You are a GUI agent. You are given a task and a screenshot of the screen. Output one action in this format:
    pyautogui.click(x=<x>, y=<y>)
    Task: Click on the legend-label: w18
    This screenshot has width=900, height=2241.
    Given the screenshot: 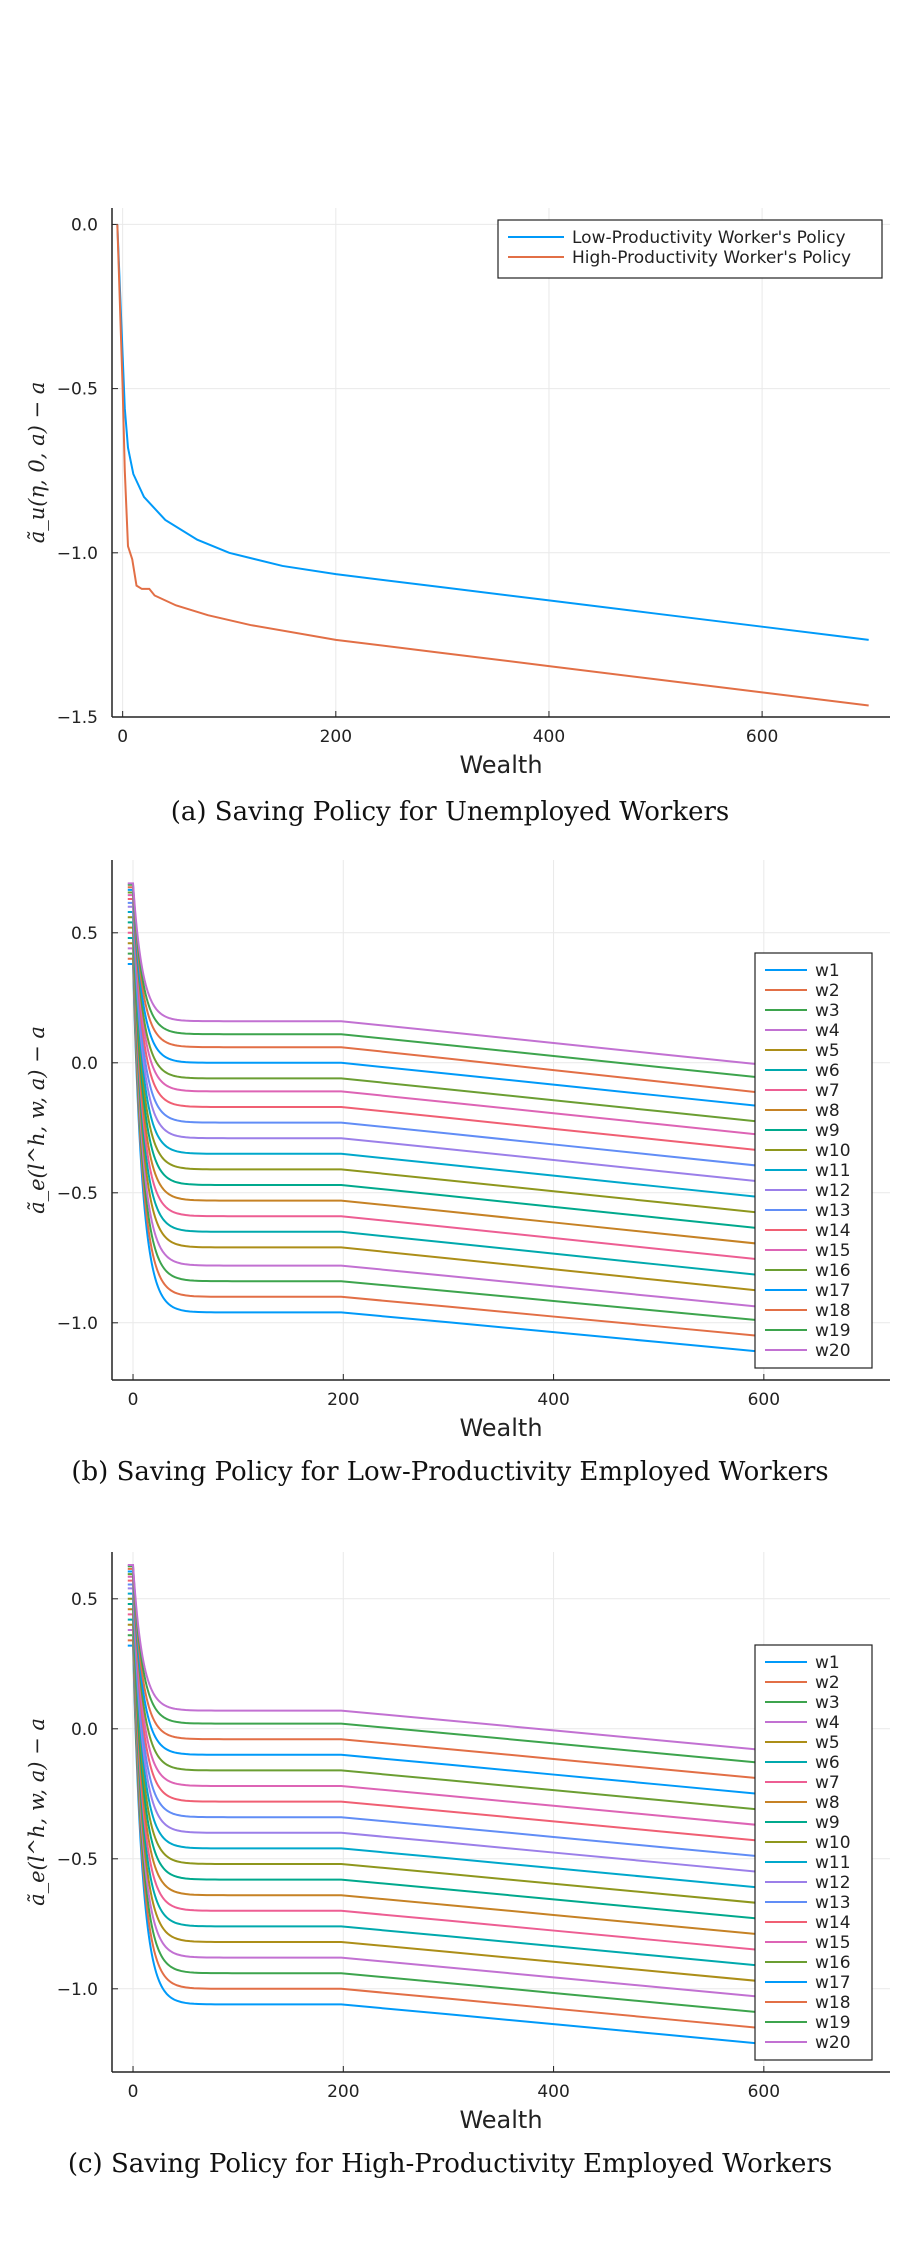 What is the action you would take?
    pyautogui.click(x=833, y=1311)
    